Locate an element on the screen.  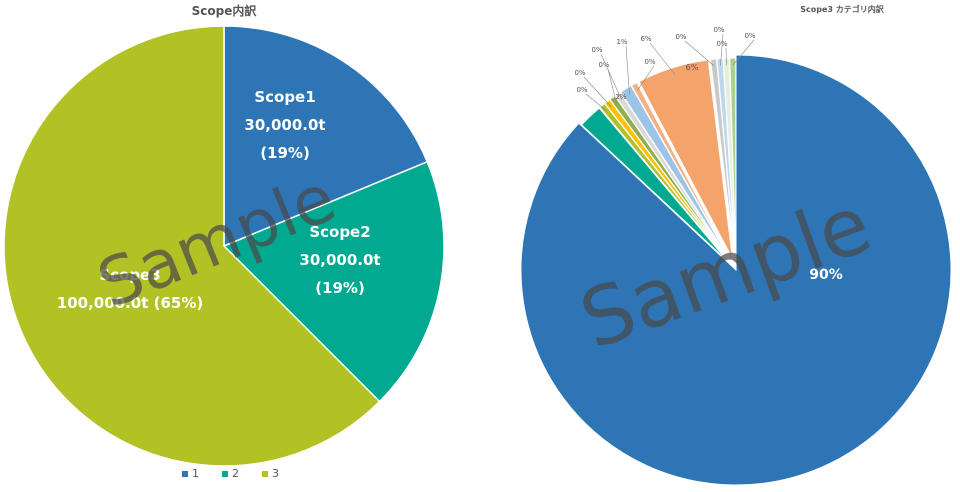
chart1-slice-2-value: 30,000.0t is located at coordinates (339, 260).